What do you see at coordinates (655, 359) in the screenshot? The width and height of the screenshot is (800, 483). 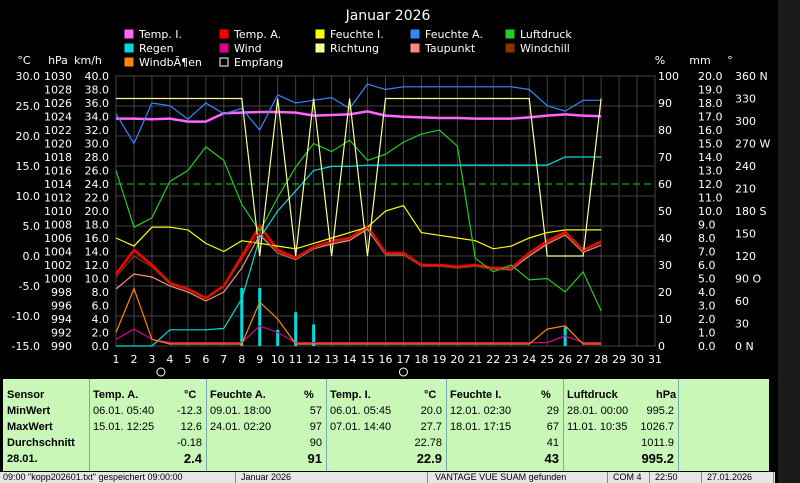 I see `x-tick-label: 31` at bounding box center [655, 359].